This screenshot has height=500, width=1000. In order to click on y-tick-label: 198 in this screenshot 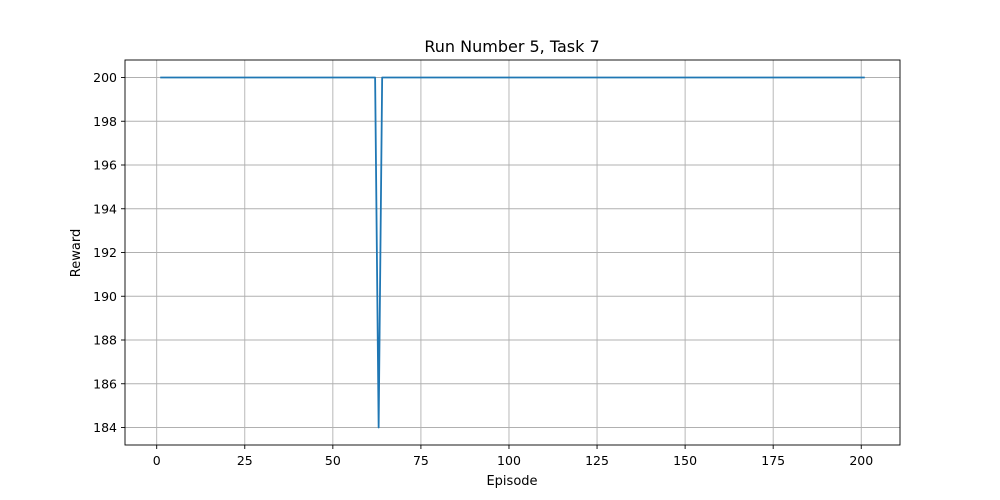, I will do `click(105, 121)`.